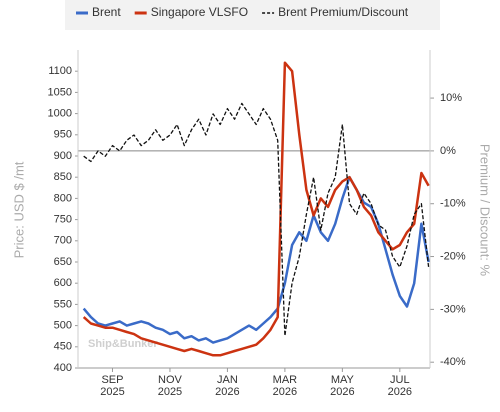  I want to click on y-tick-label: 500, so click(63, 326).